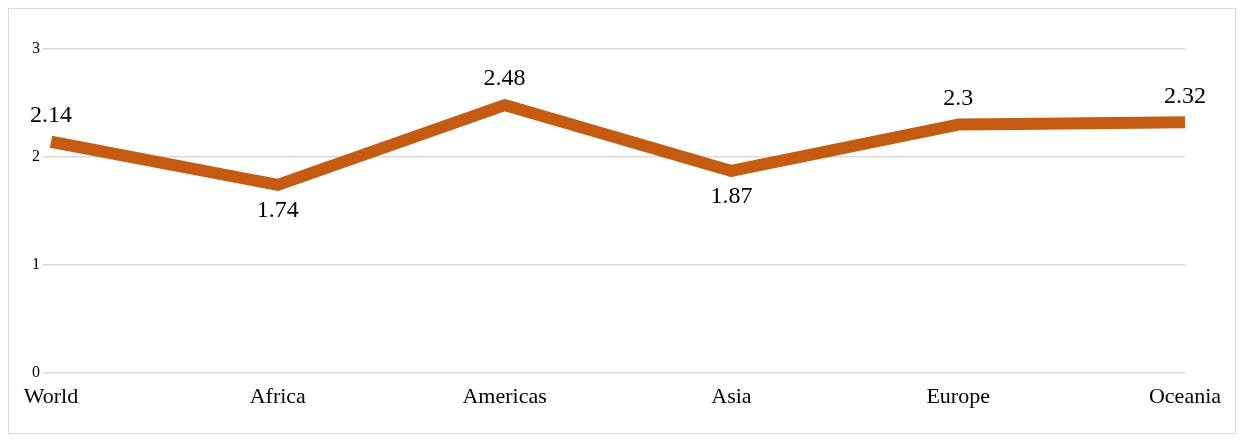  Describe the element at coordinates (277, 209) in the screenshot. I see `data-label: 1.74` at that location.